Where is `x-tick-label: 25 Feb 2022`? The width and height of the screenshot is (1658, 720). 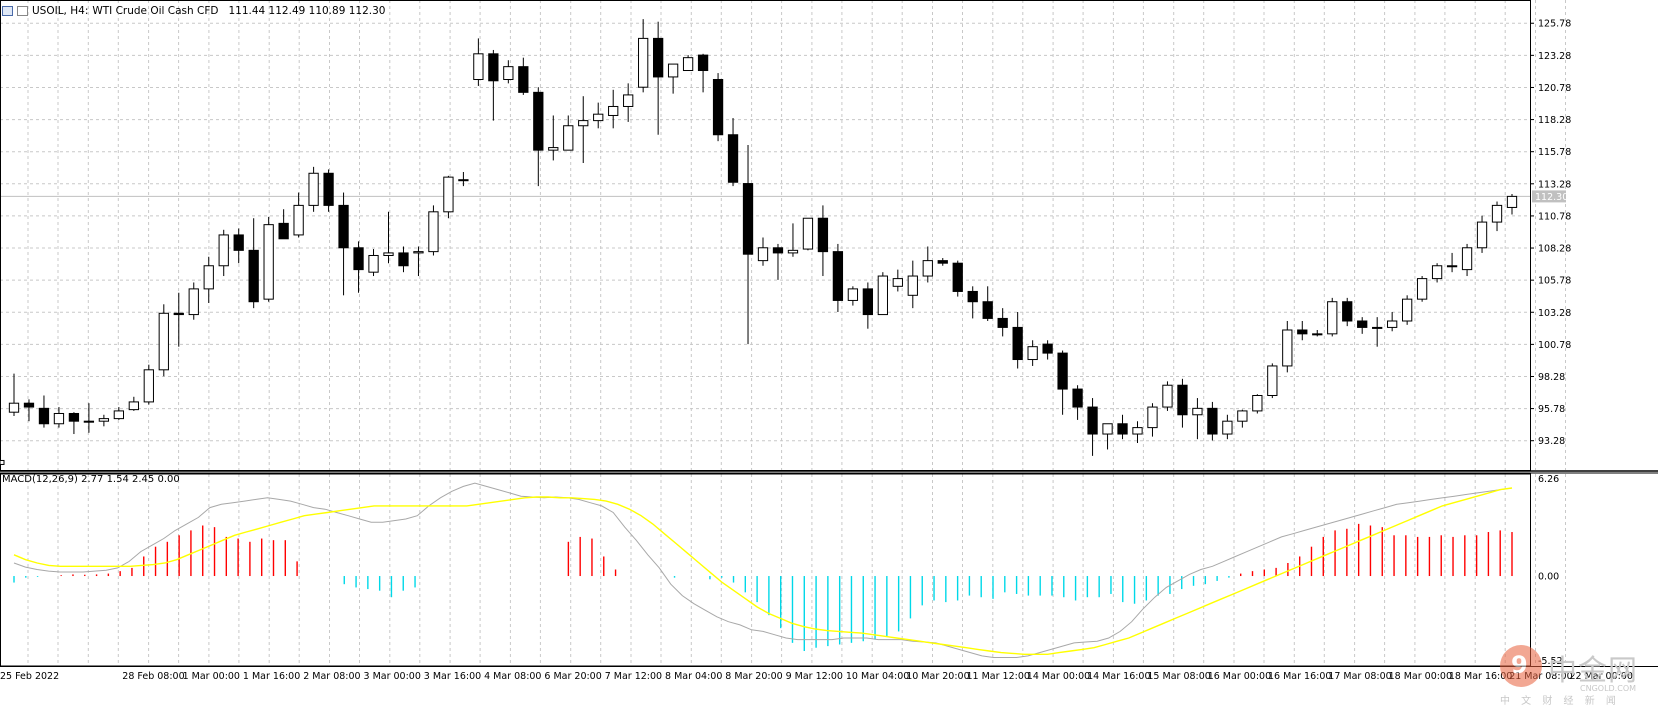
x-tick-label: 25 Feb 2022 is located at coordinates (29, 676).